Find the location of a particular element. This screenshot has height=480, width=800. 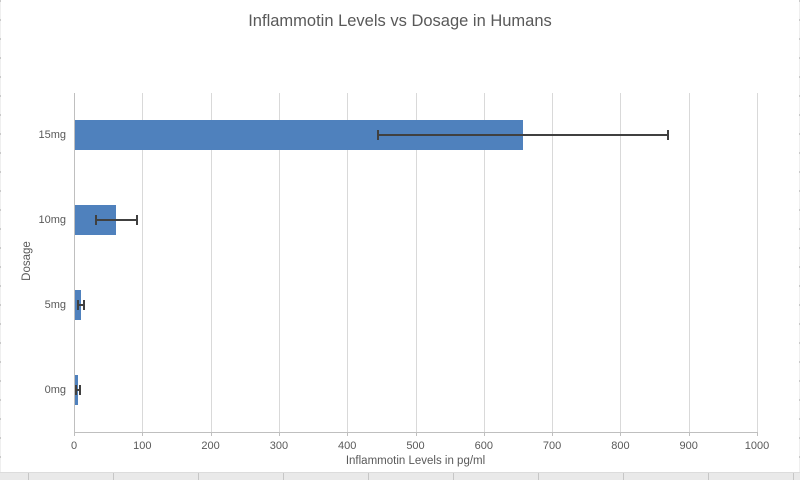

error-cap-5mg-low is located at coordinates (78, 304).